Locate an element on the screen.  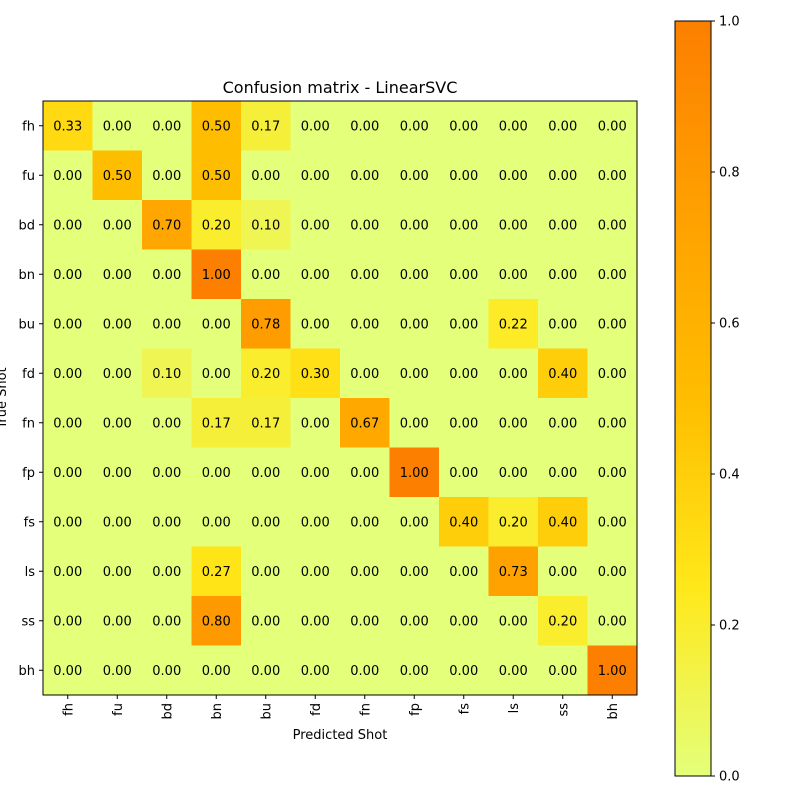
cell-value-label: 0.10 is located at coordinates (166, 374).